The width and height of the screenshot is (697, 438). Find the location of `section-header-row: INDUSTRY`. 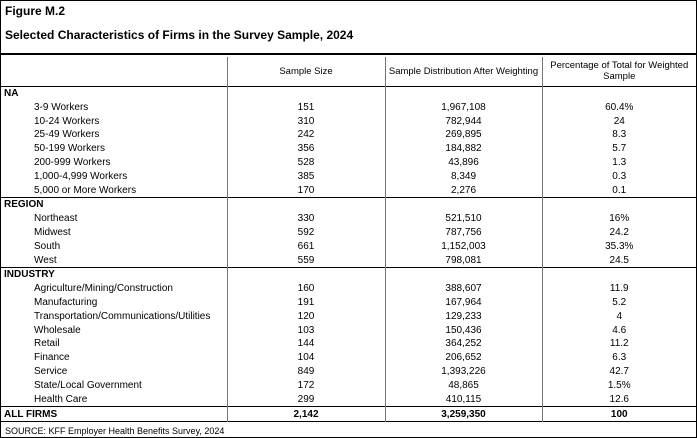

section-header-row: INDUSTRY is located at coordinates (348, 274).